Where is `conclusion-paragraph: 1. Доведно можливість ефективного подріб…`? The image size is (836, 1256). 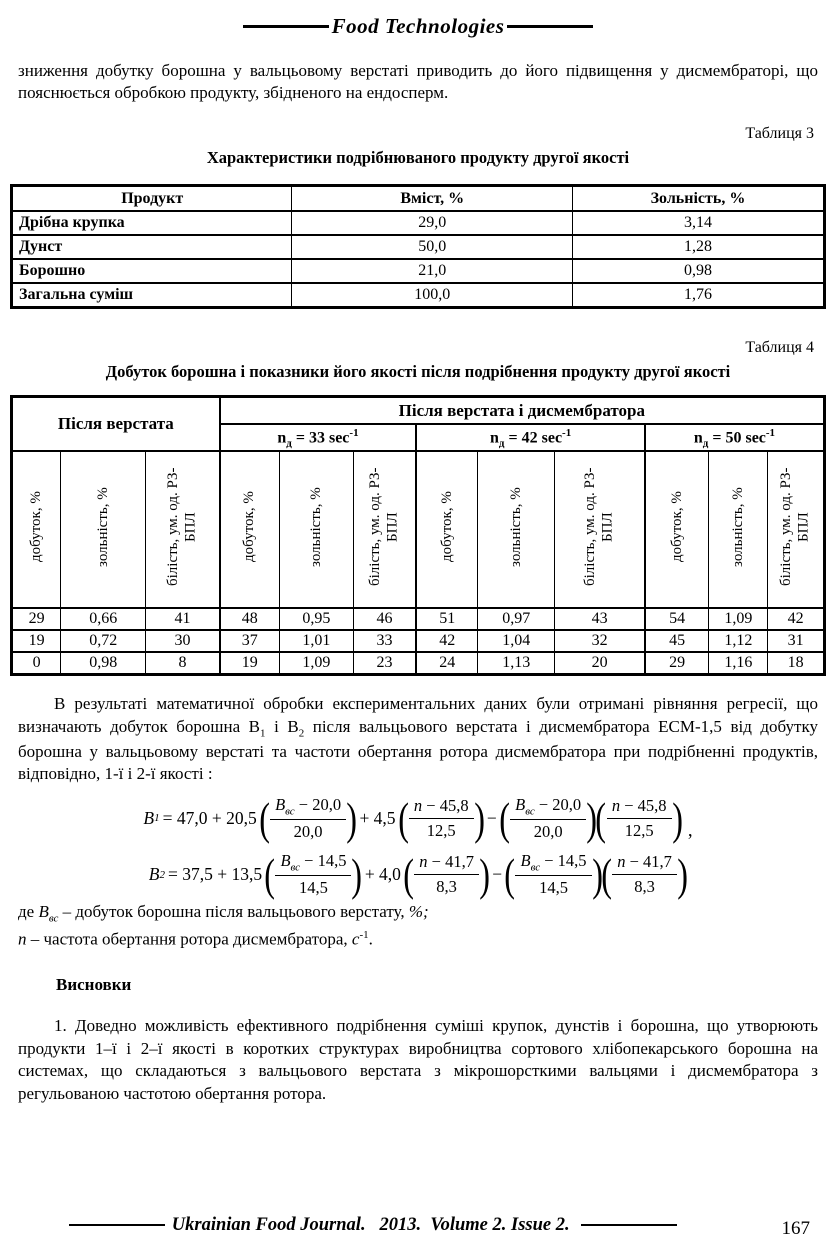
conclusion-paragraph: 1. Доведно можливість ефективного подріб… is located at coordinates (418, 1060).